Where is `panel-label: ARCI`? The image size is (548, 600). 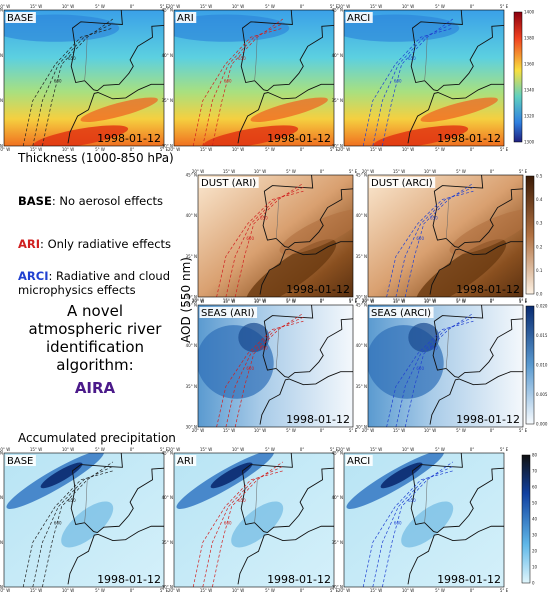 panel-label: ARCI is located at coordinates (358, 461).